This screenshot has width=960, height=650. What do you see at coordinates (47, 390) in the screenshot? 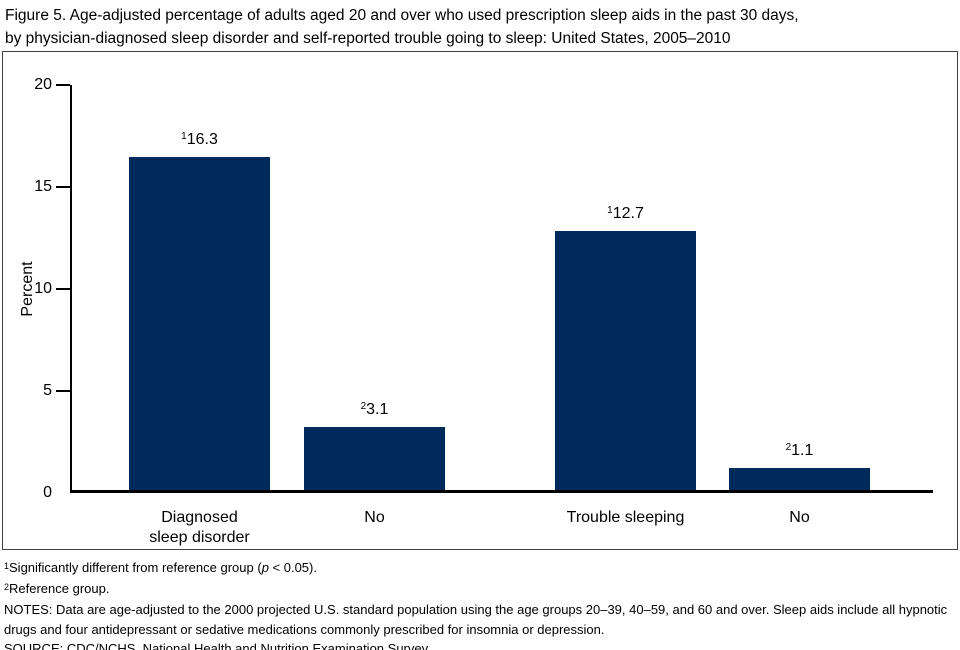
I see `y-tick-label: 5` at bounding box center [47, 390].